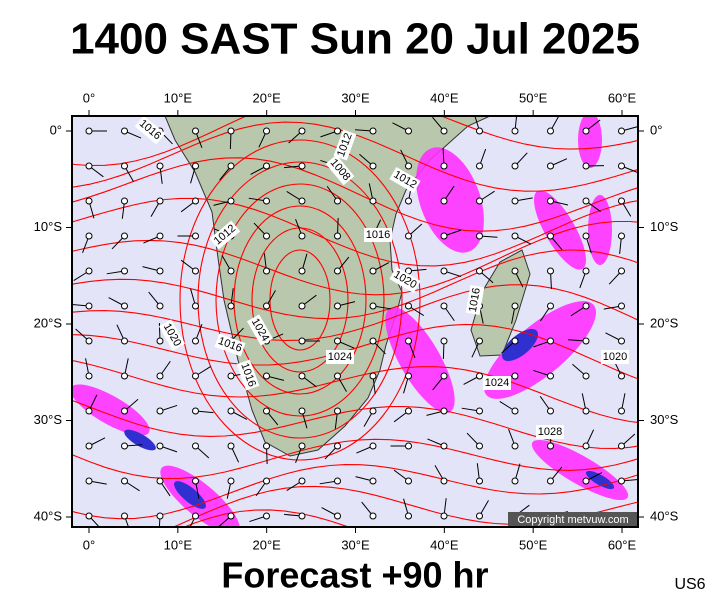 The height and width of the screenshot is (600, 711). I want to click on lon-label: 50°E, so click(533, 97).